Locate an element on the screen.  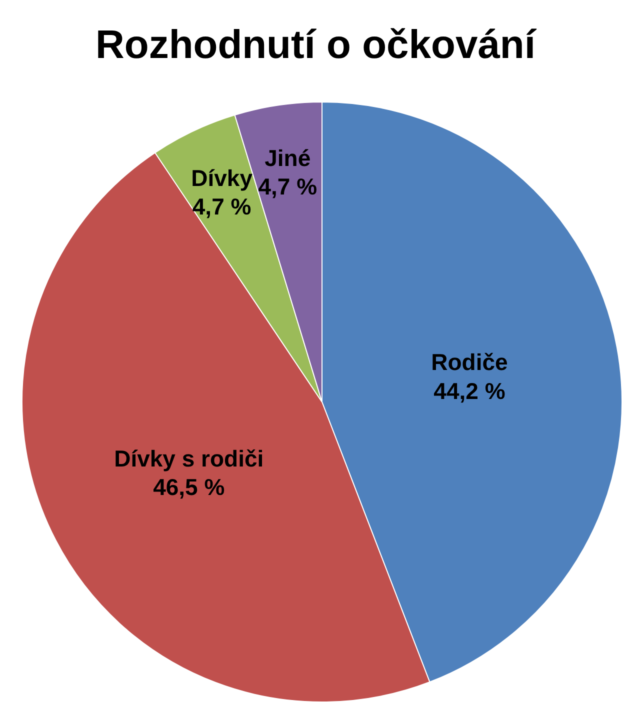
slice-label: Rodiče is located at coordinates (469, 362).